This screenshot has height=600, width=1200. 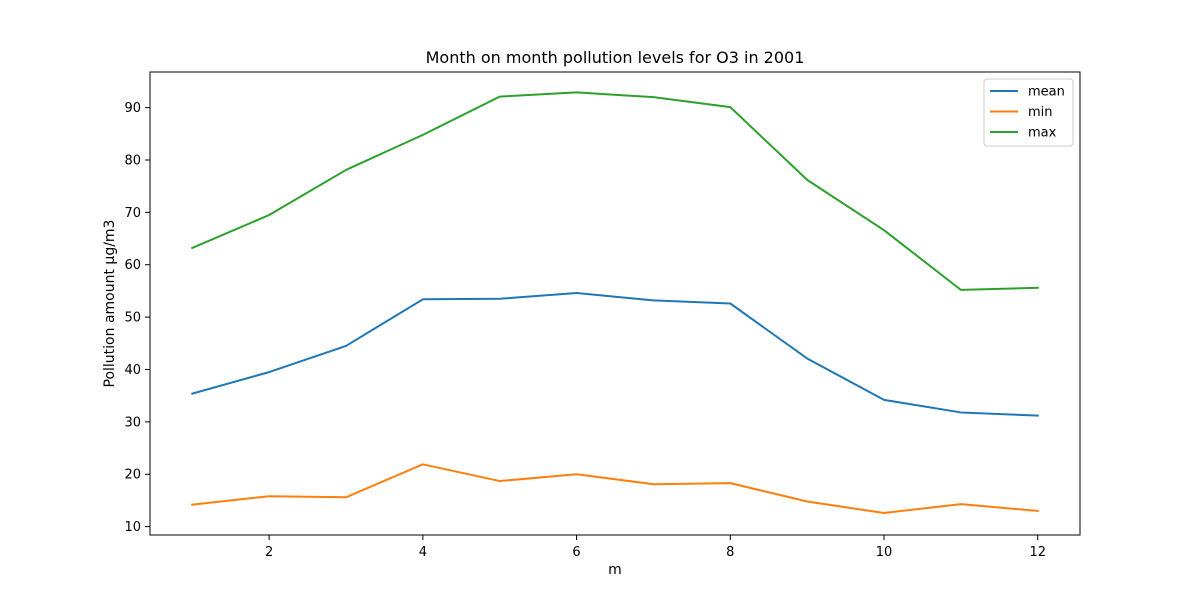 I want to click on y-axis-label: Pollution amount µg/m3, so click(x=110, y=304).